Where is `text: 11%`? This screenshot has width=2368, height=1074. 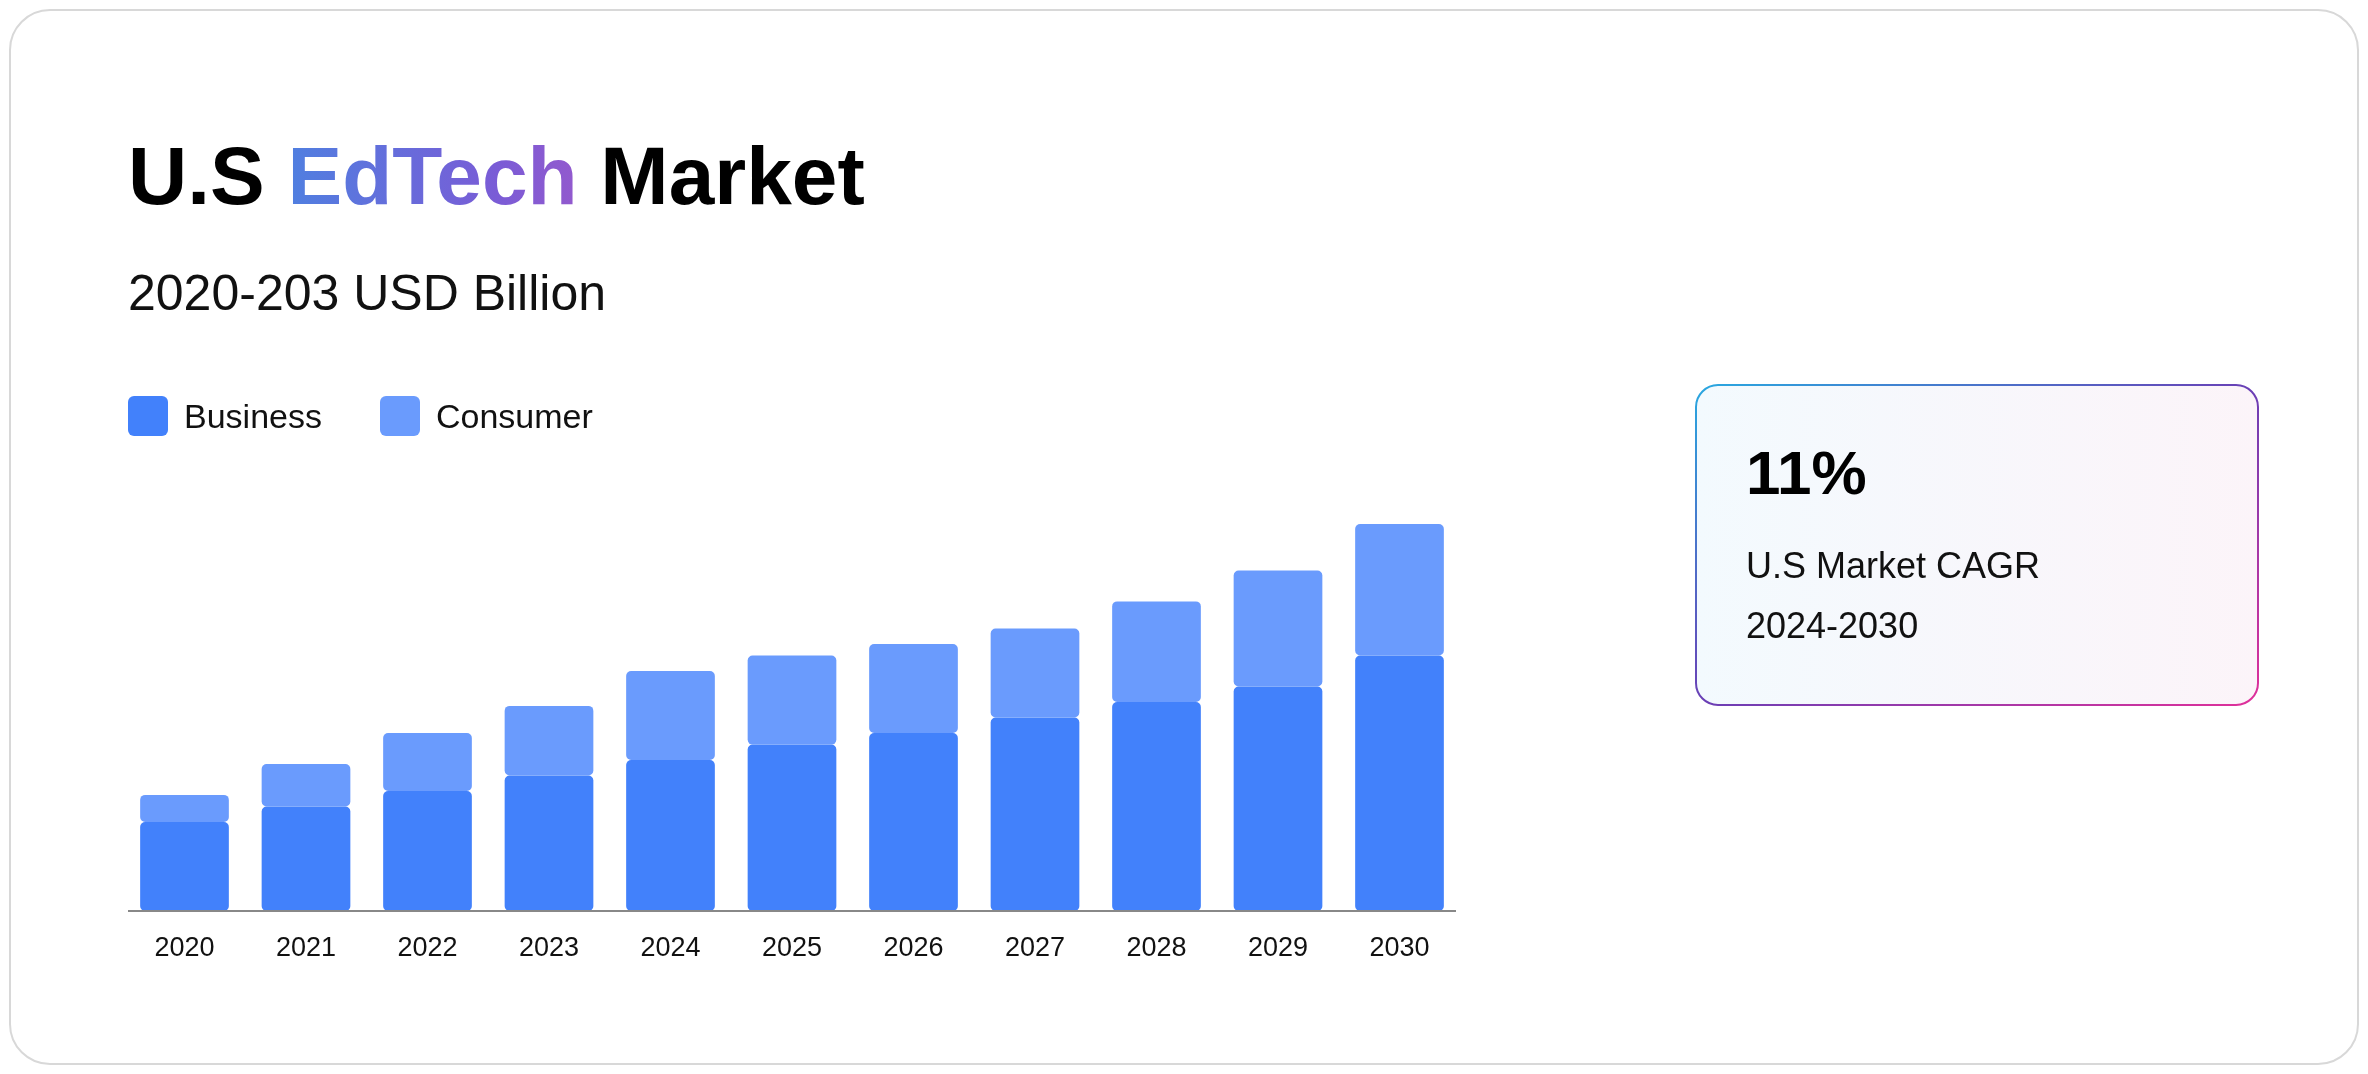
text: 11% is located at coordinates (1806, 472).